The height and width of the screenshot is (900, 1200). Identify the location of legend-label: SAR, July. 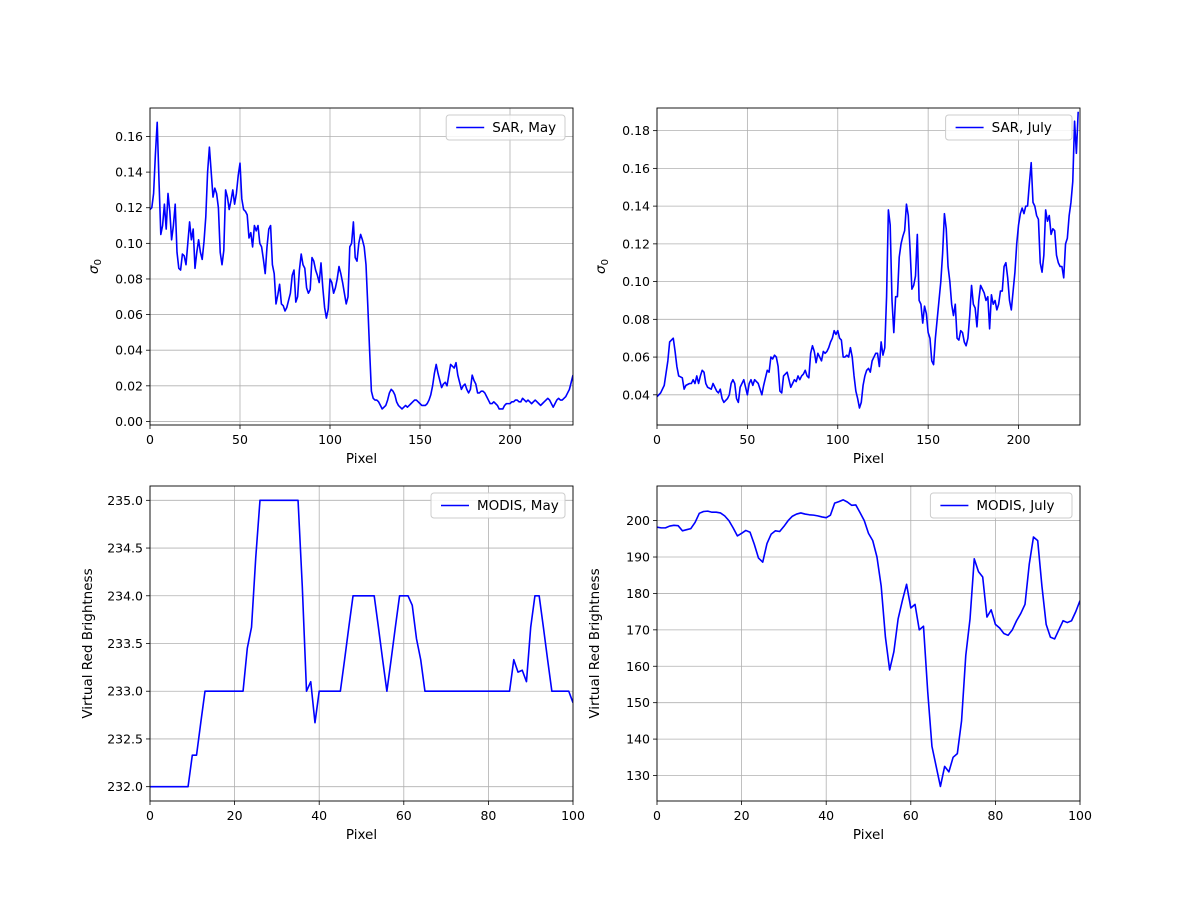
(1022, 128).